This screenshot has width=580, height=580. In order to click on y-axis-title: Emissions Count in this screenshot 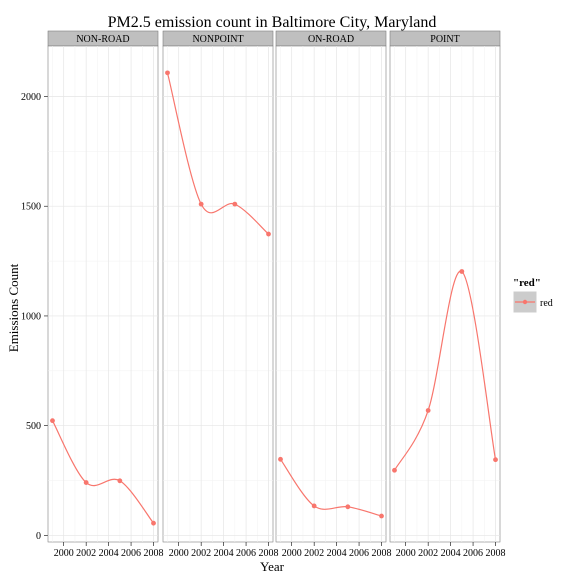, I will do `click(13, 307)`.